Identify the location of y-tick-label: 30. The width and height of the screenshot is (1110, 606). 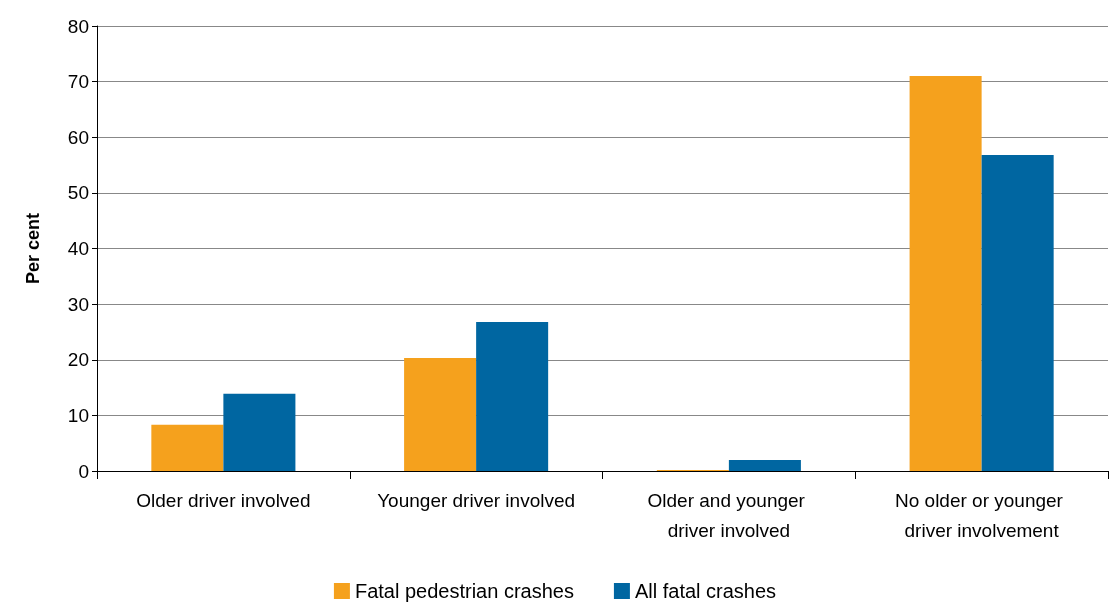
(78, 304).